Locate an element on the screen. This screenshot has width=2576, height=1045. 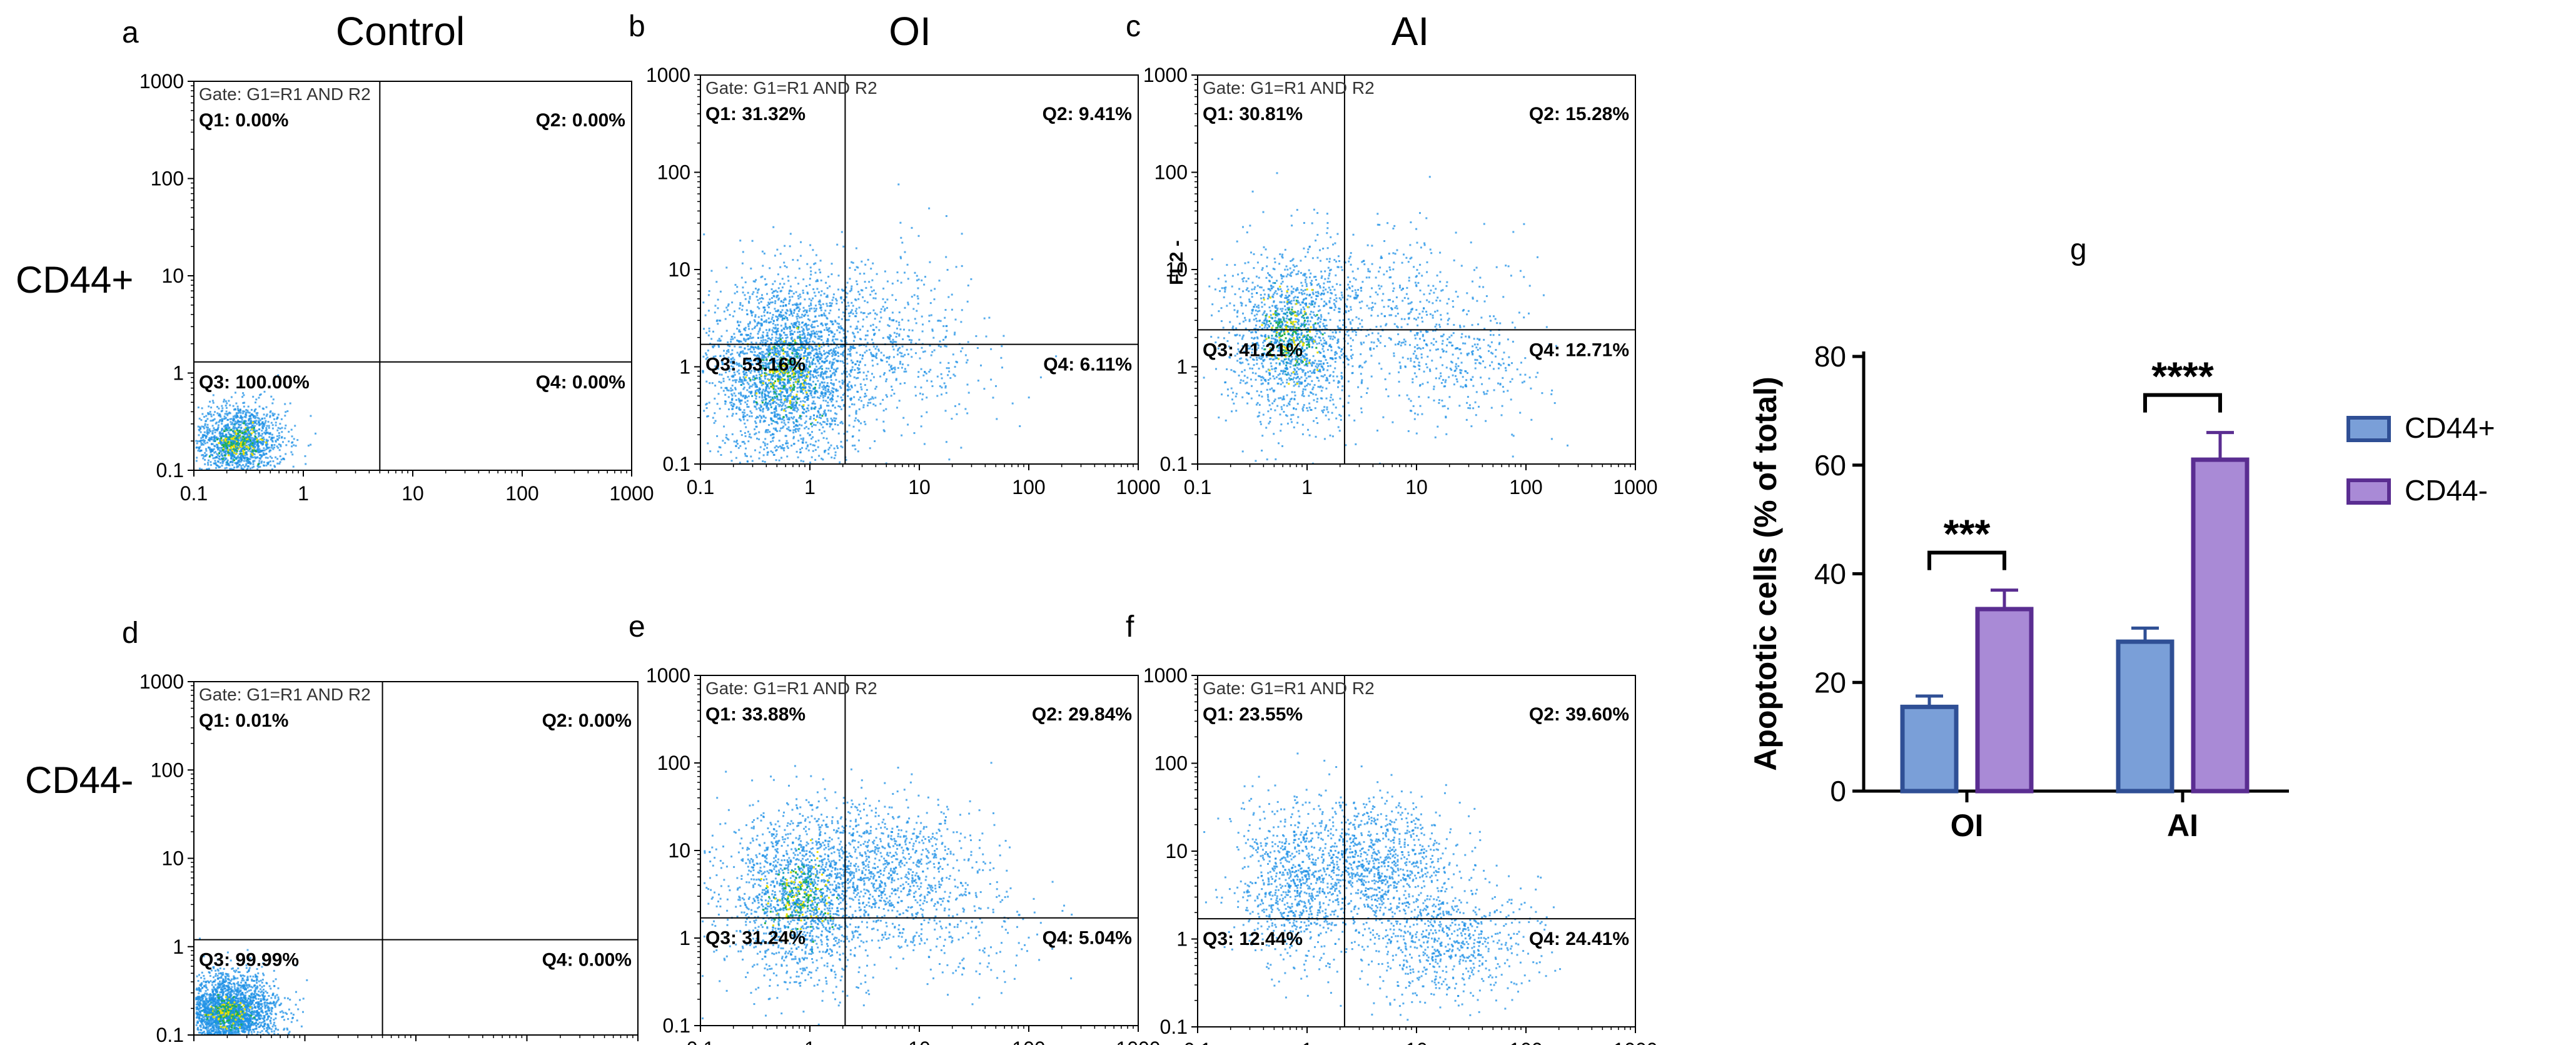
panel-letter-a: a is located at coordinates (131, 32).